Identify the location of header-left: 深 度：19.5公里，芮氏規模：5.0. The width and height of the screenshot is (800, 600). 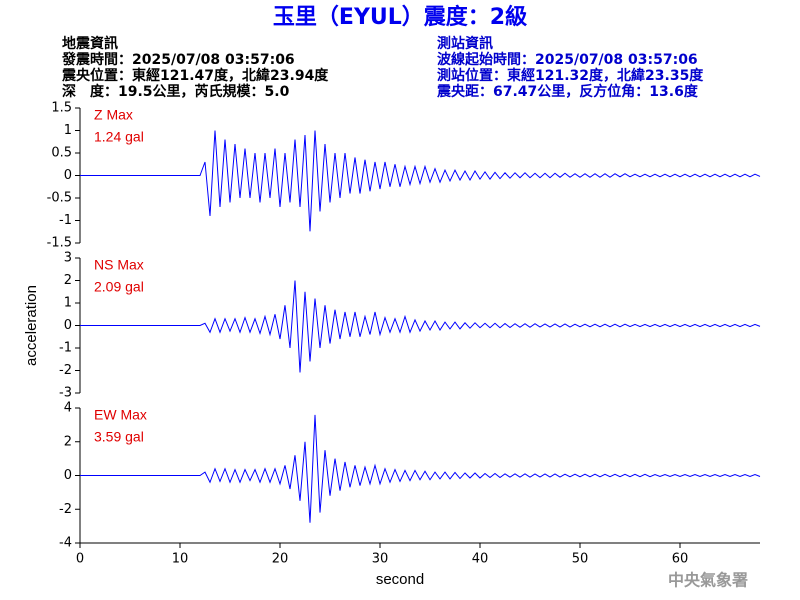
(176, 91).